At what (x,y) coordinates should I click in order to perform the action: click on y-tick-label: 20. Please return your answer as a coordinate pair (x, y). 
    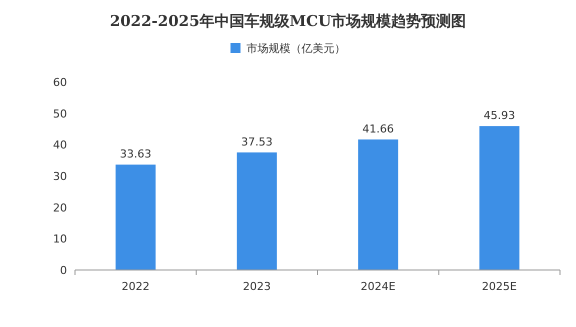
    Looking at the image, I should click on (60, 207).